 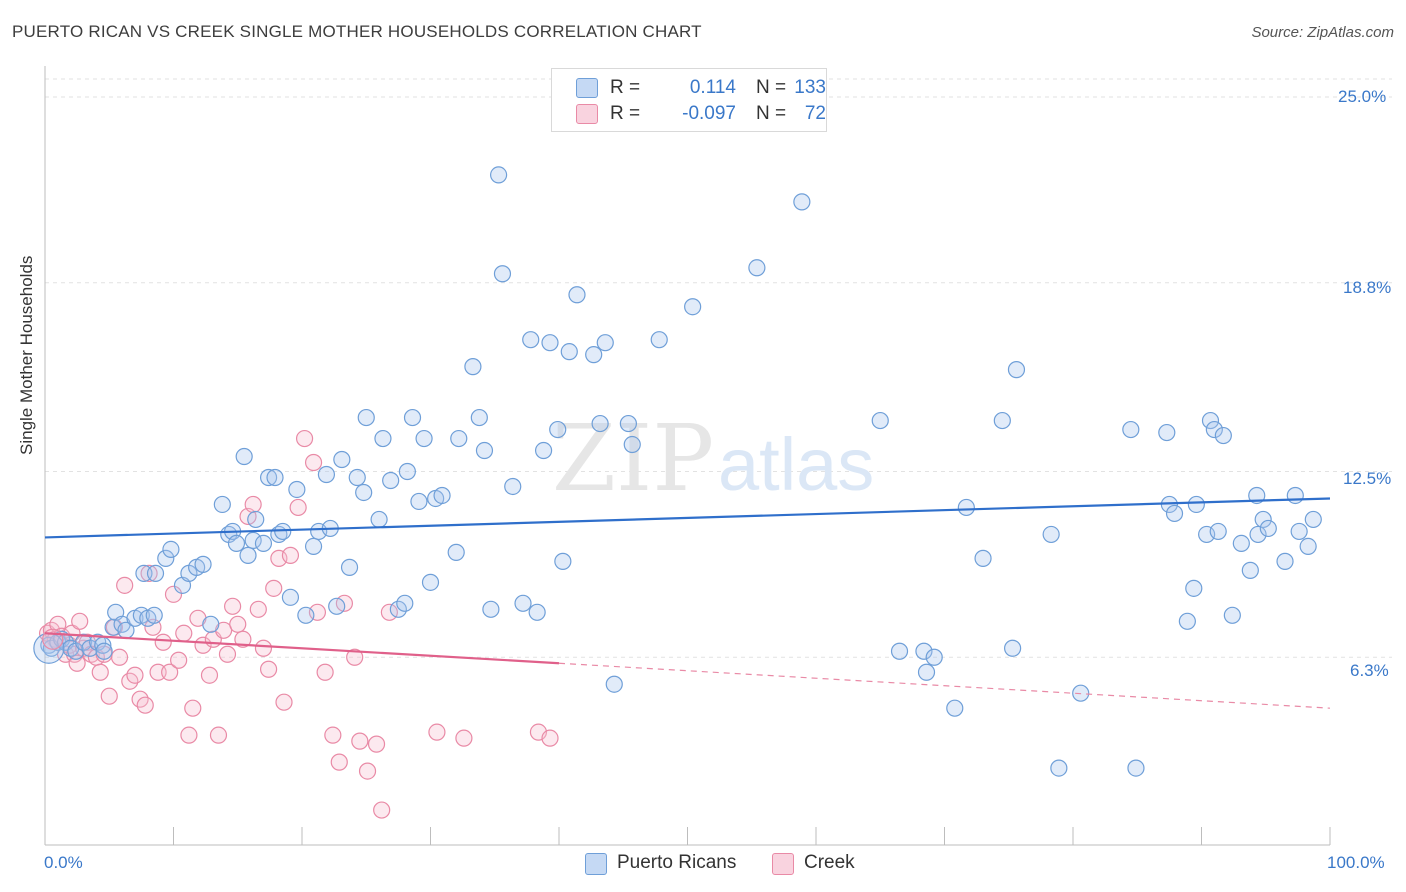 I want to click on legend-n-label: N =, so click(x=771, y=87).